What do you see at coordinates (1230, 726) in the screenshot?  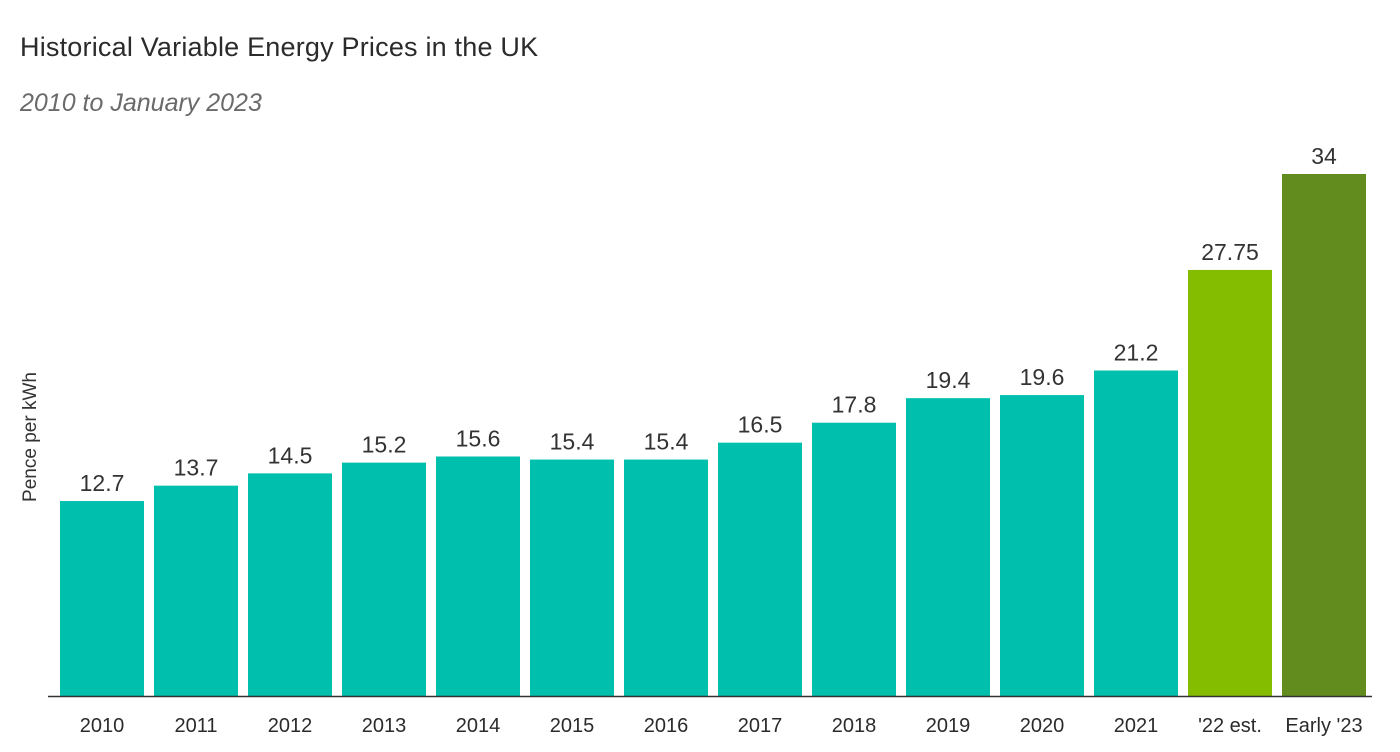 I see `x-tick-label: '22 est.` at bounding box center [1230, 726].